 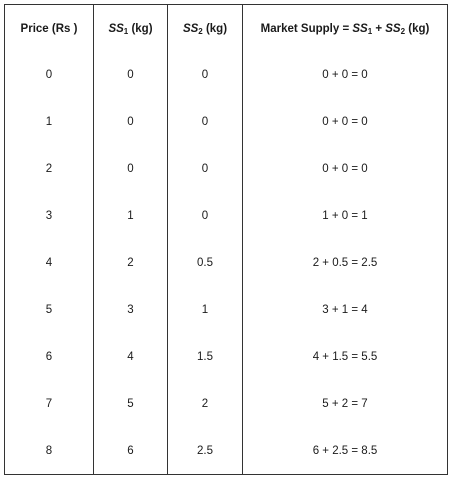 I want to click on cell-market-supply: 3 + 1 = 4, so click(x=345, y=310).